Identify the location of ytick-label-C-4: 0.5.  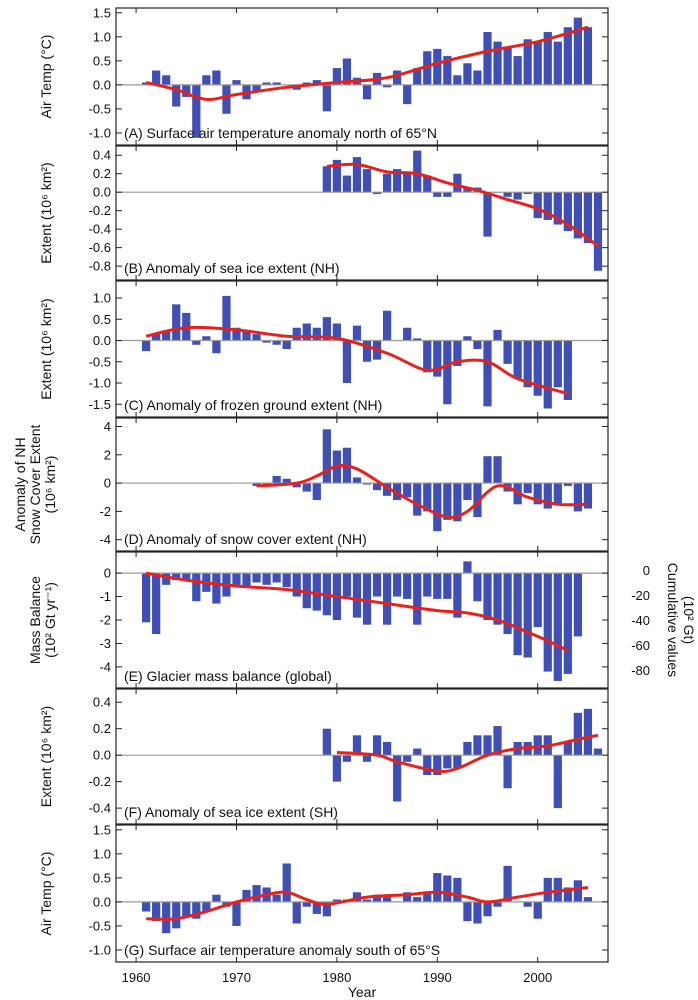
(102, 319).